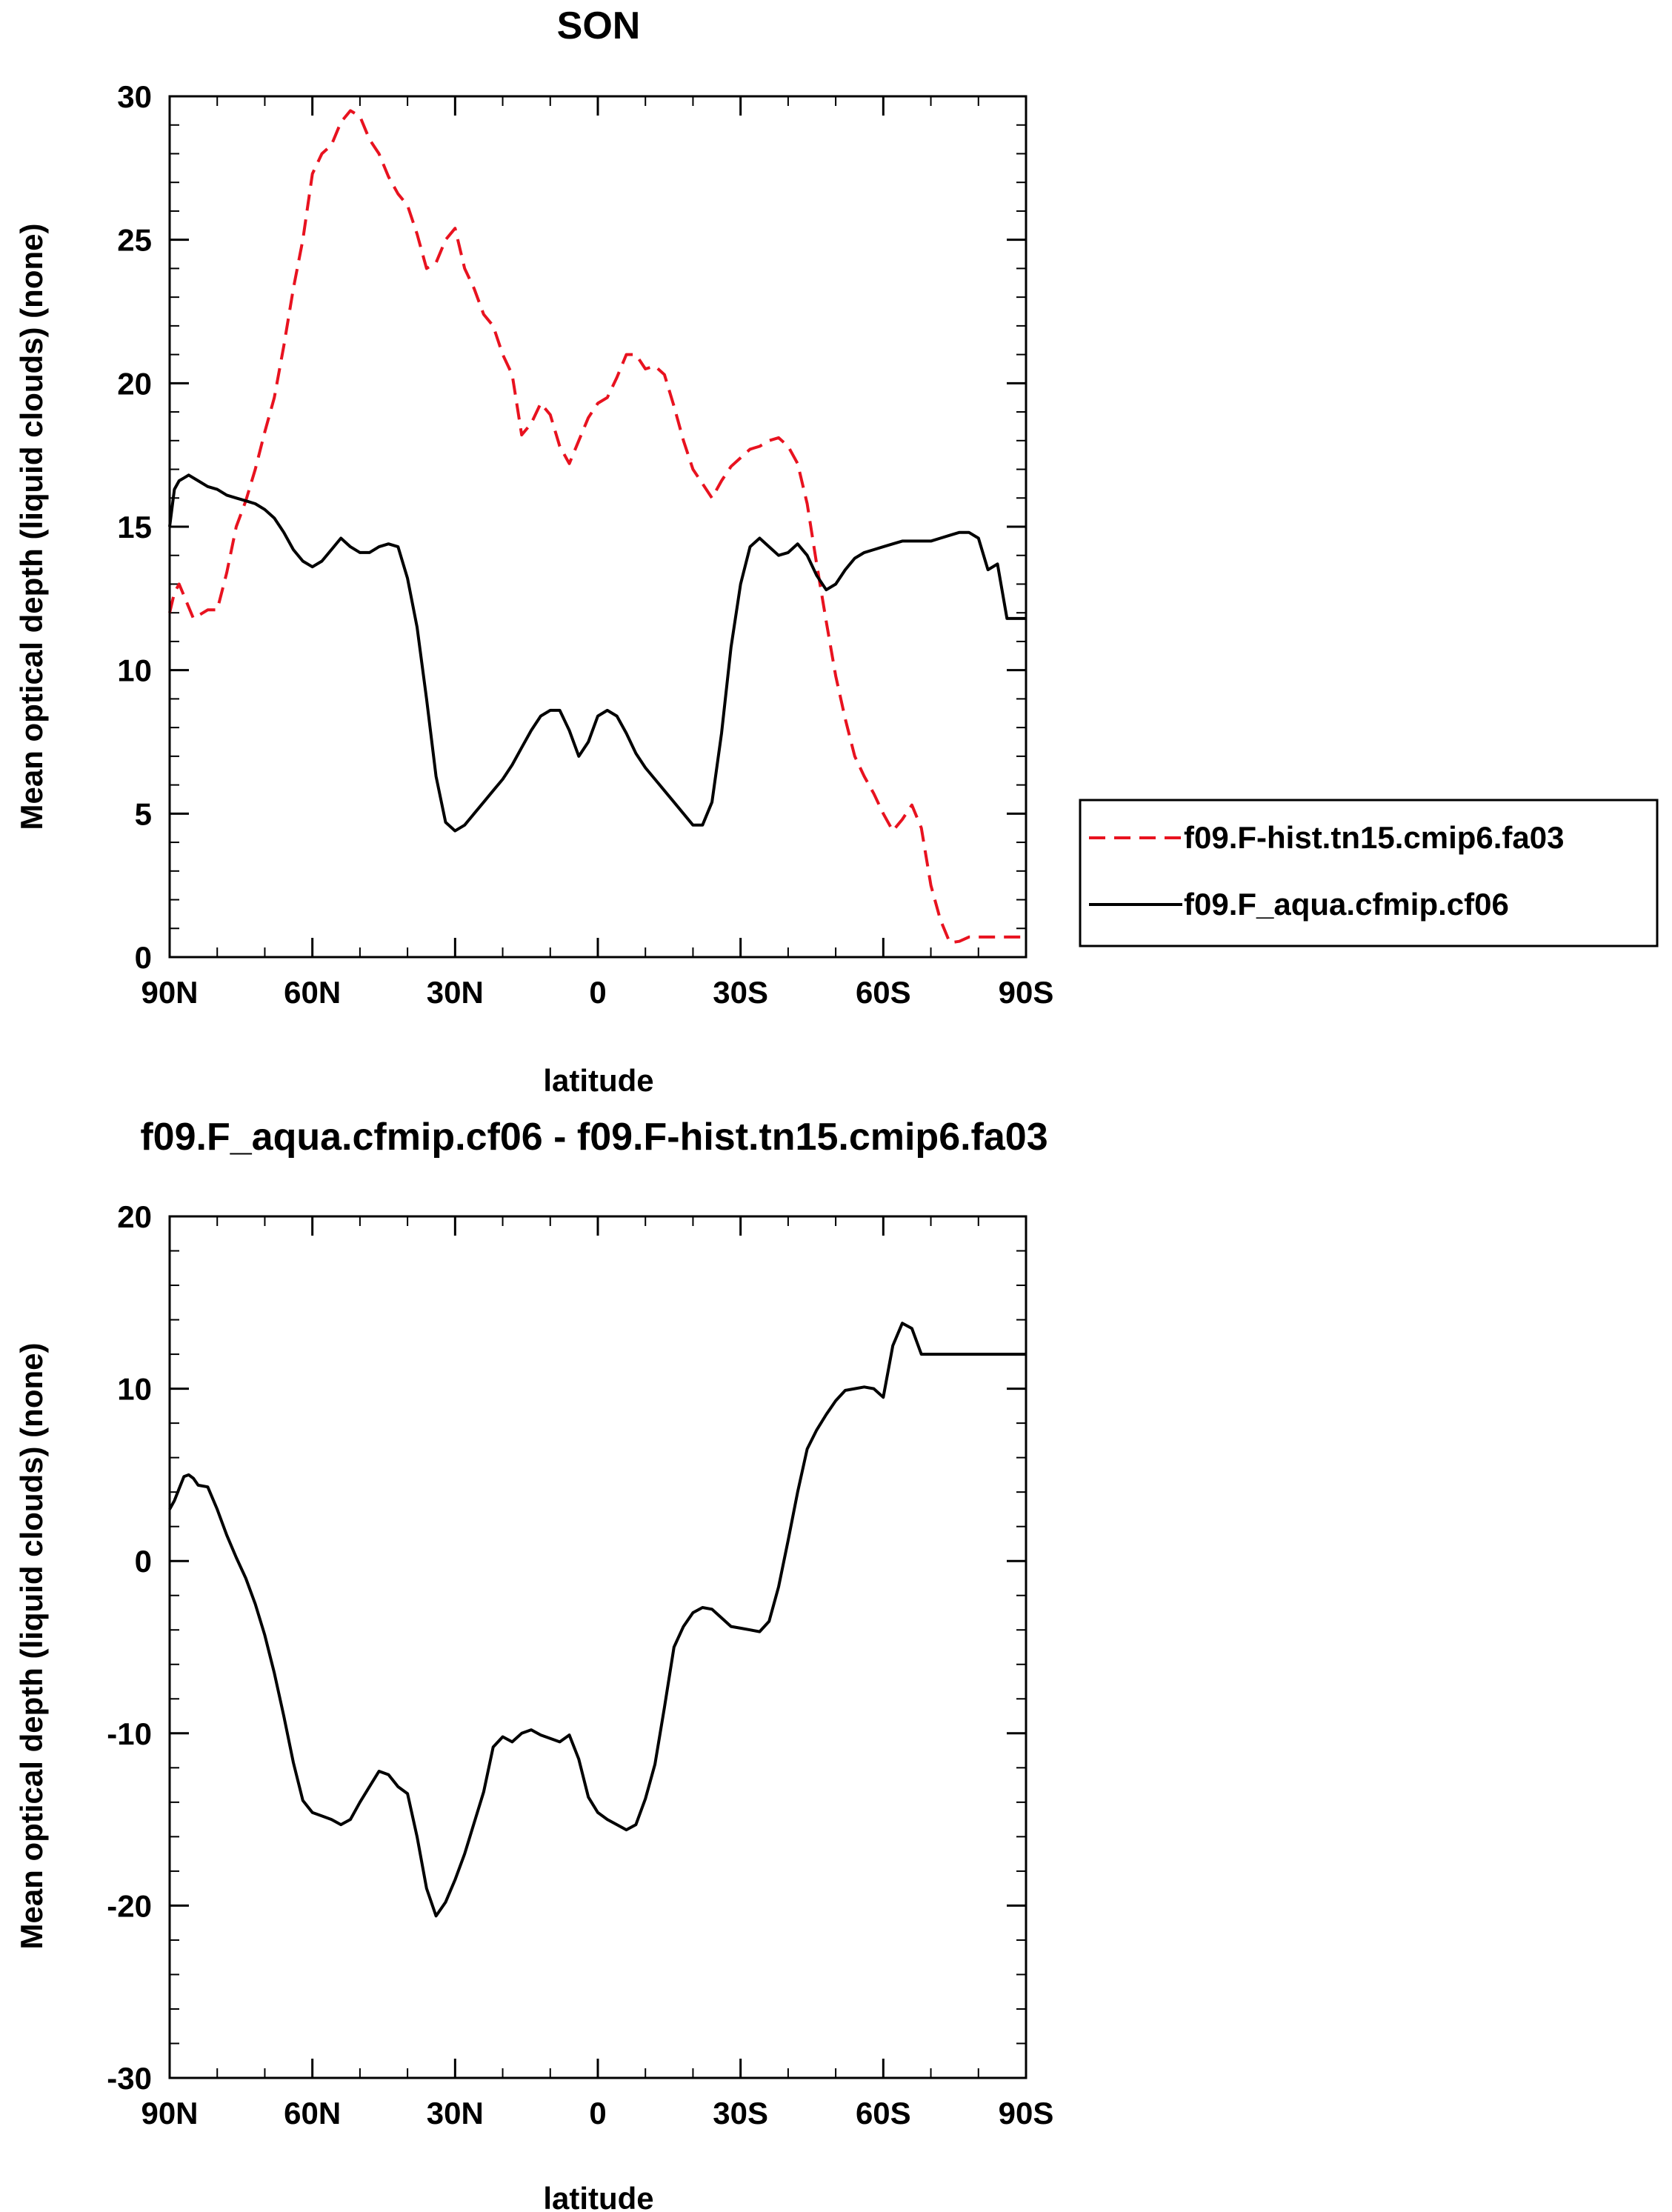  I want to click on chart-top-title: SON, so click(599, 25).